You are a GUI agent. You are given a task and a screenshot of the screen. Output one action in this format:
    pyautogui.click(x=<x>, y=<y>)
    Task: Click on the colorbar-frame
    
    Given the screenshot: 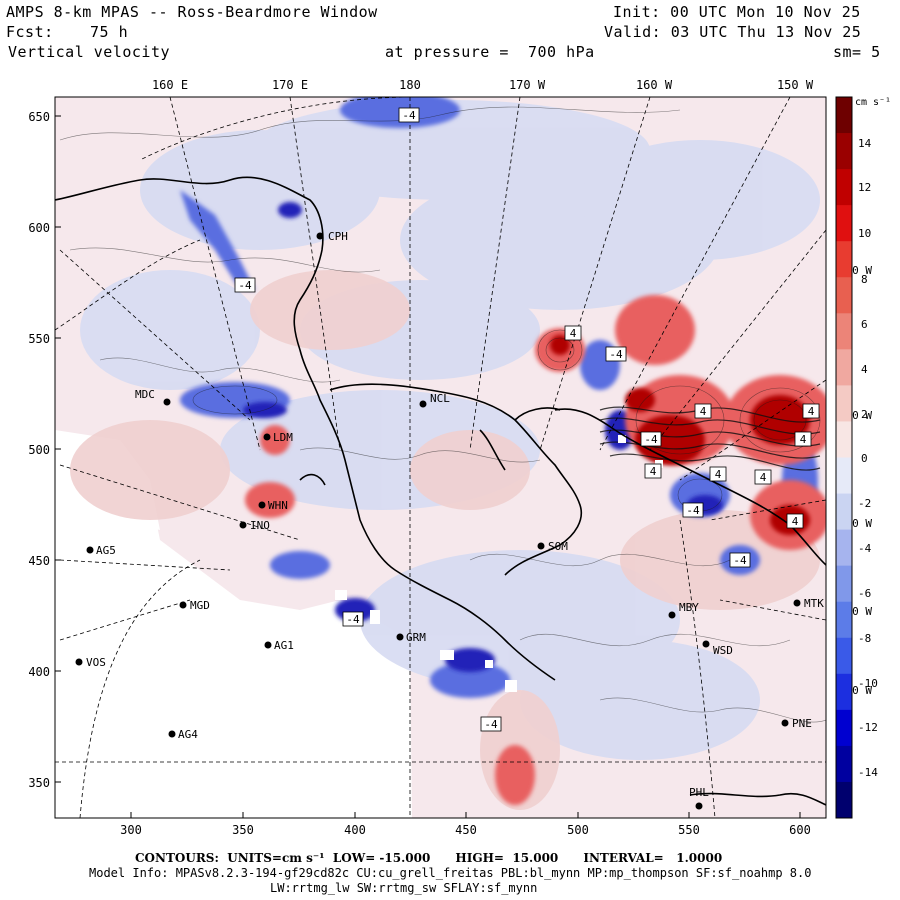 What is the action you would take?
    pyautogui.click(x=844, y=457)
    